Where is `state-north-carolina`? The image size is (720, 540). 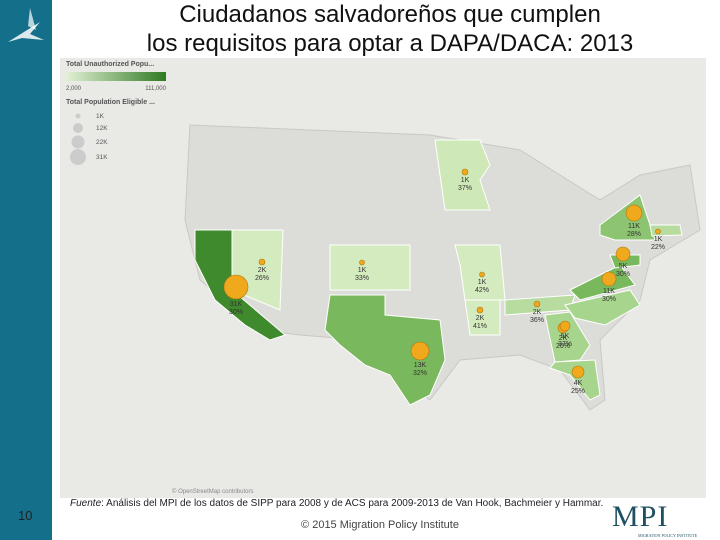 state-north-carolina is located at coordinates (602, 307).